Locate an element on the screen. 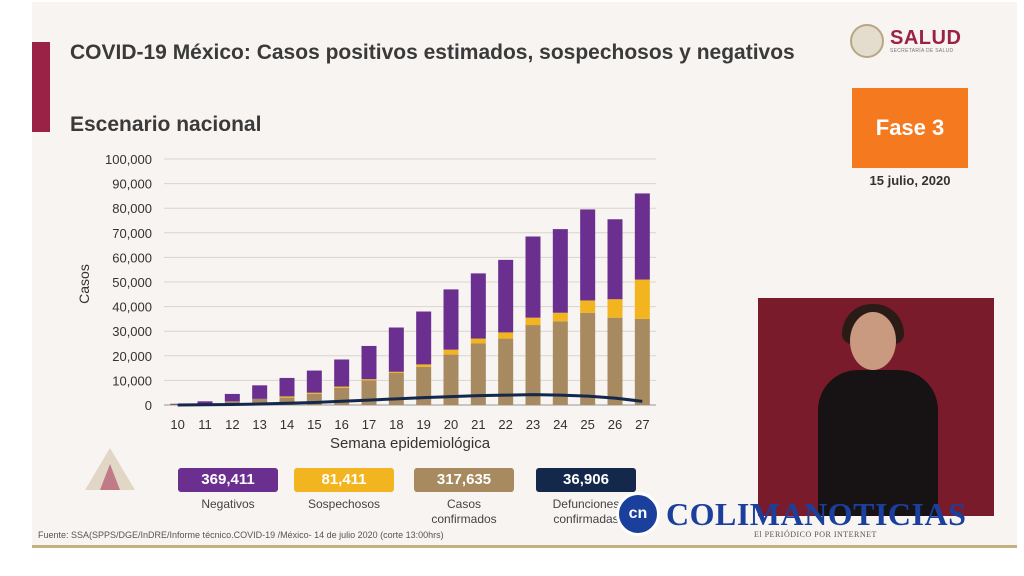 Image resolution: width=1024 pixels, height=576 pixels. legend-defunciones-label: Defunciones confirmadas is located at coordinates (586, 511).